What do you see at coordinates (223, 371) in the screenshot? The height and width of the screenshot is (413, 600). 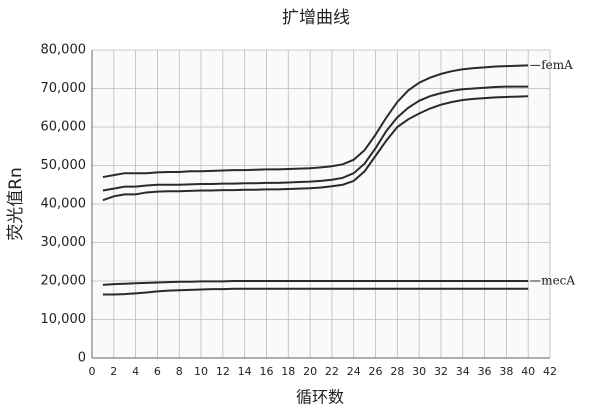 I see `x-tick-label: 12` at bounding box center [223, 371].